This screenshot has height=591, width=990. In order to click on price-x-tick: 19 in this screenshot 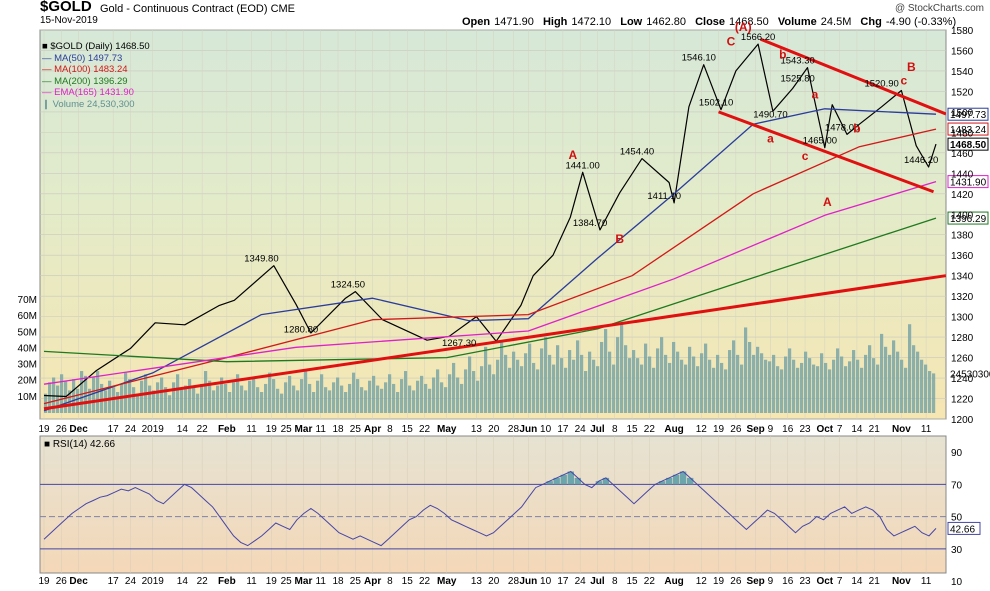, I will do `click(272, 429)`.